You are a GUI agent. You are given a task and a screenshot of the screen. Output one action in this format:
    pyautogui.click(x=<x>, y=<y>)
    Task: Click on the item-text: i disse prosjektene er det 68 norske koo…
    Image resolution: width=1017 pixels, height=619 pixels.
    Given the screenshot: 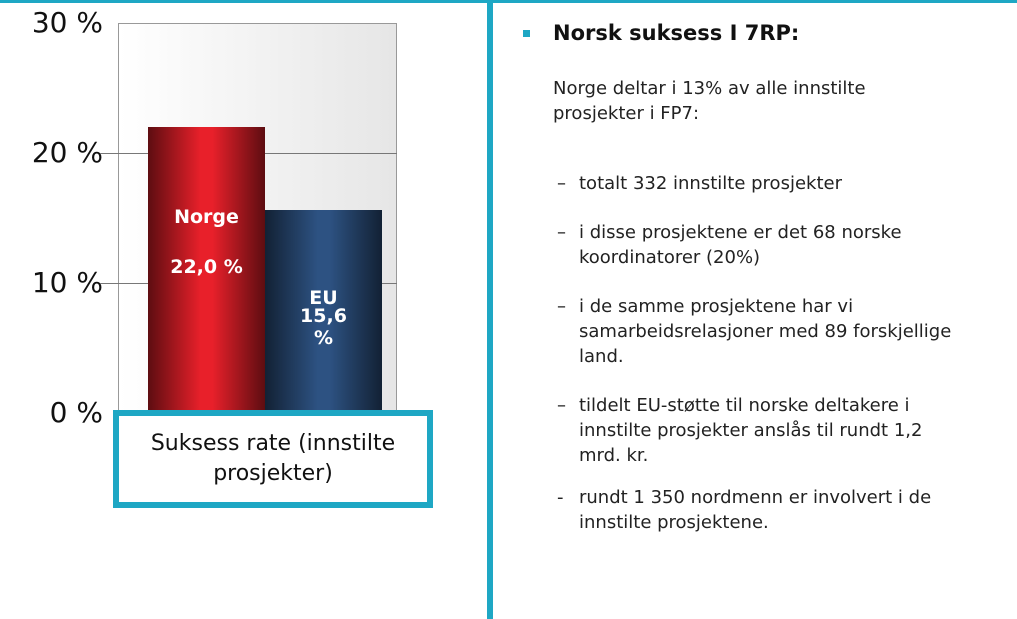 What is the action you would take?
    pyautogui.click(x=740, y=245)
    